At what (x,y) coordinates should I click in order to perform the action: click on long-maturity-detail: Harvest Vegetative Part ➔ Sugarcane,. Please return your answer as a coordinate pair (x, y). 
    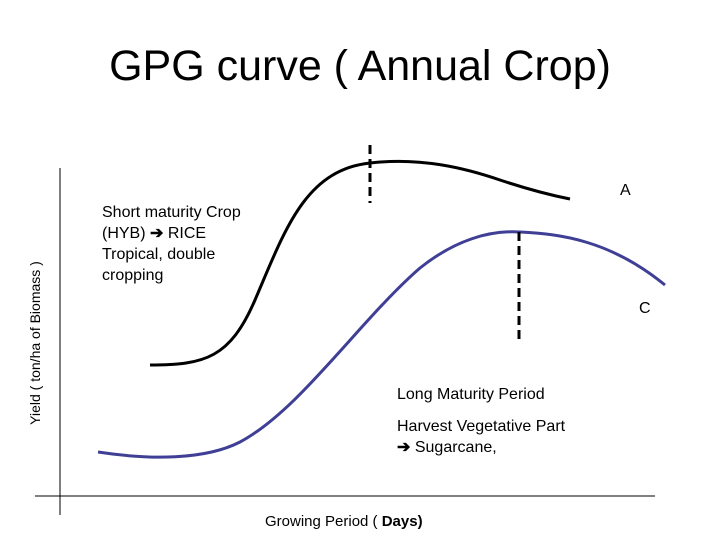
    Looking at the image, I should click on (481, 437).